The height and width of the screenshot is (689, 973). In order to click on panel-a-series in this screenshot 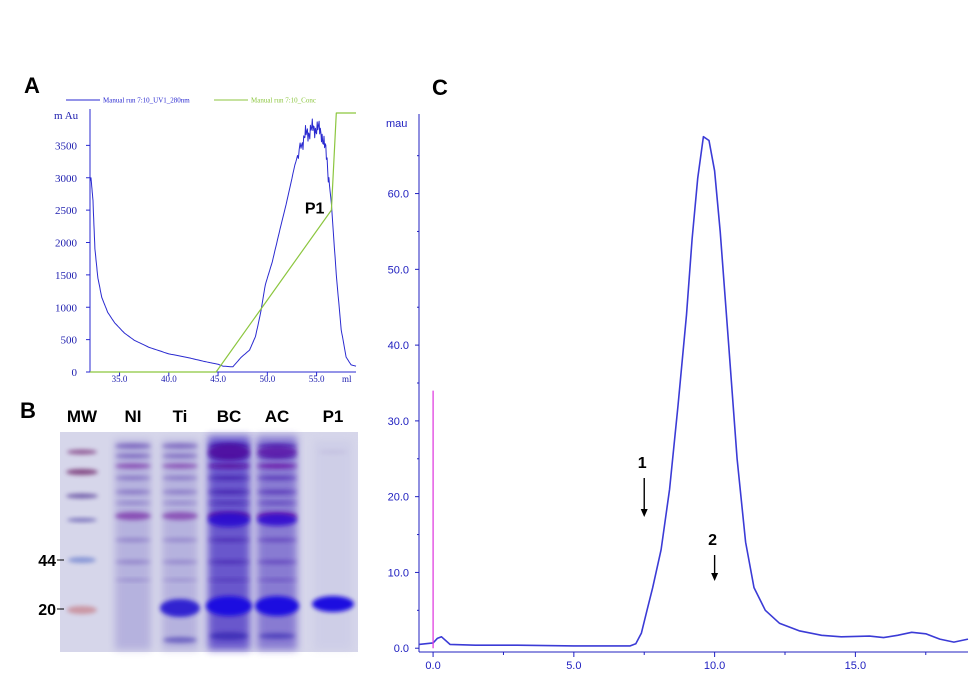, I will do `click(223, 242)`.